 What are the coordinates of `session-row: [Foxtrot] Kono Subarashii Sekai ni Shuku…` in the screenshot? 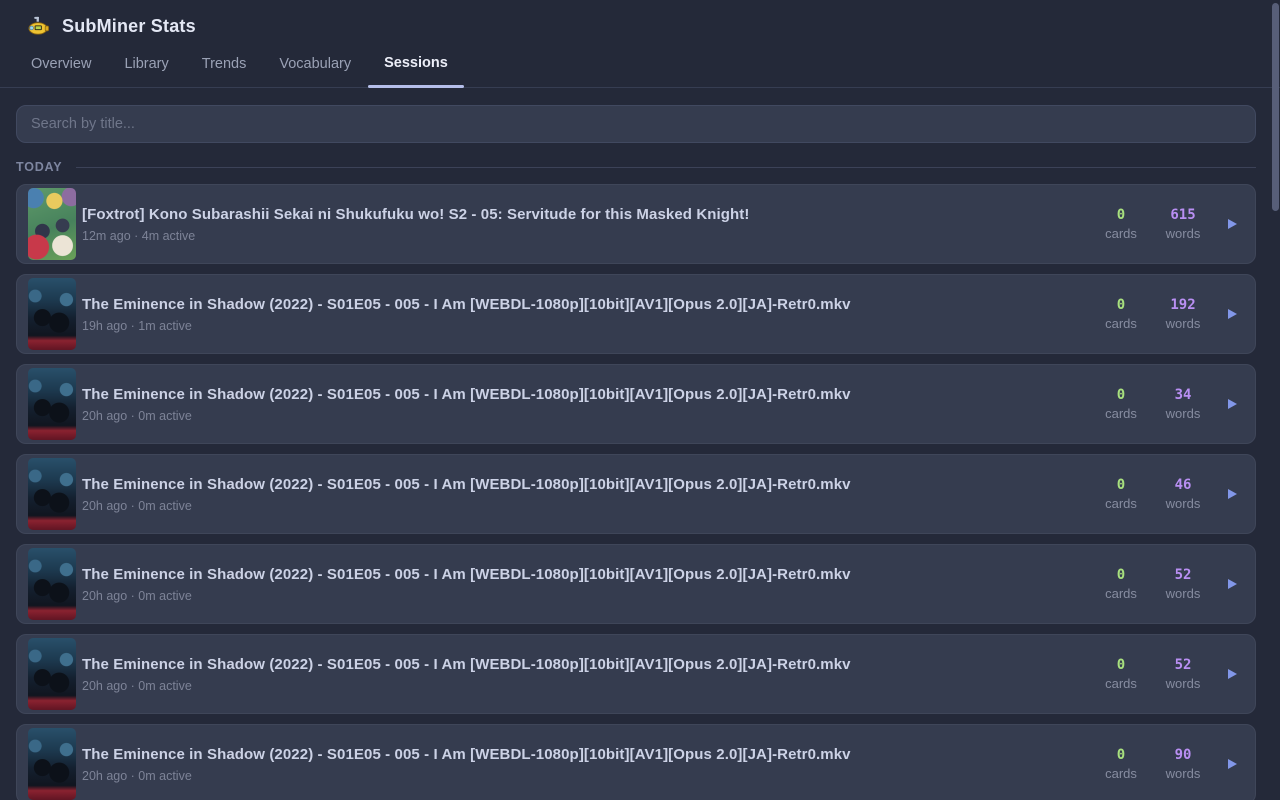 It's located at (636, 224).